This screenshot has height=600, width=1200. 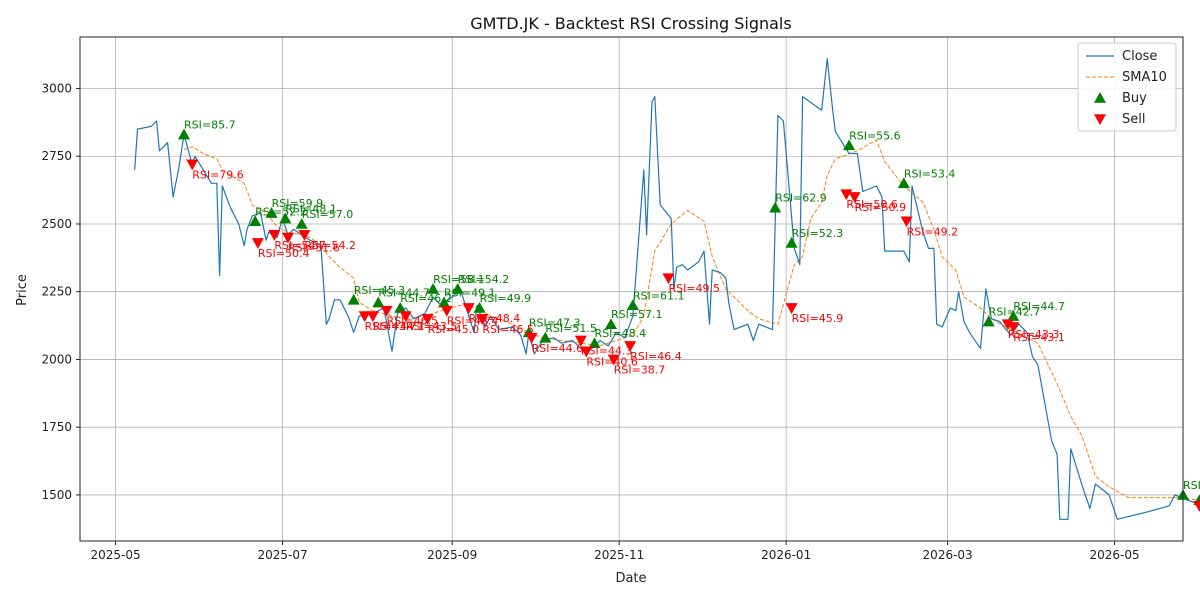 What do you see at coordinates (875, 135) in the screenshot?
I see `buy-rsi-label: RSI=55.6` at bounding box center [875, 135].